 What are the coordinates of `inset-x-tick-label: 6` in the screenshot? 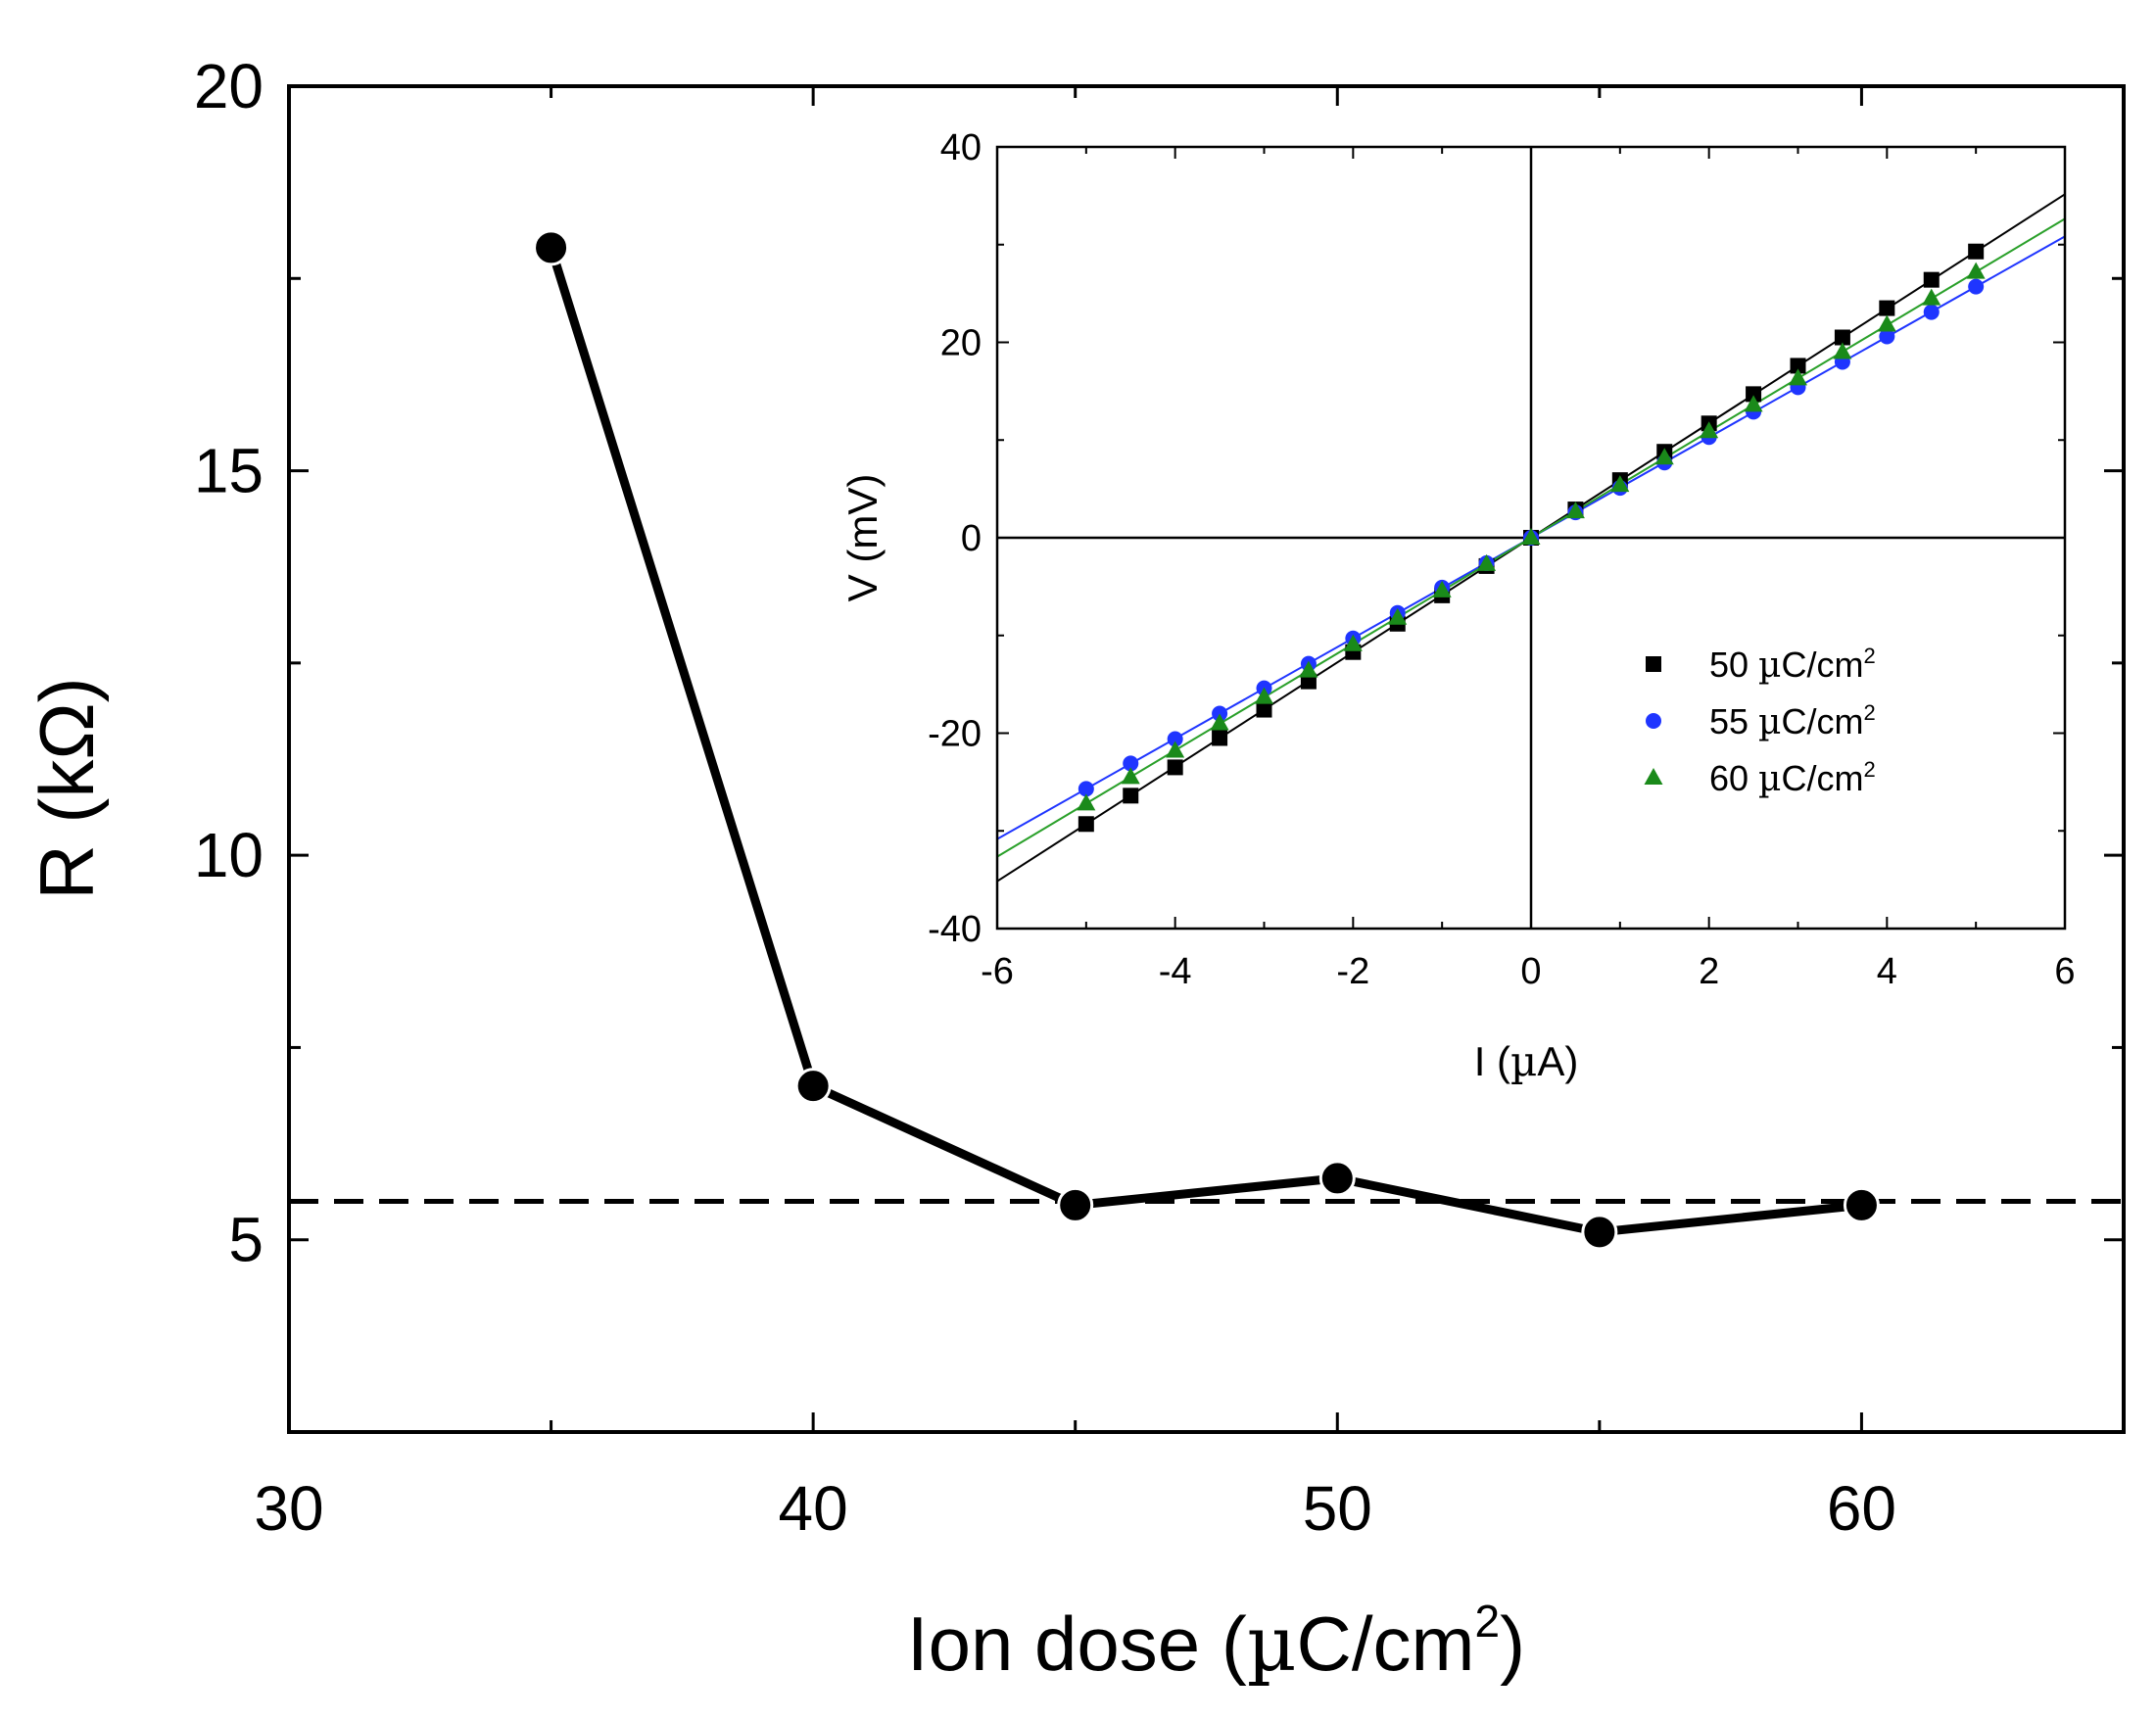 It's located at (2064, 971).